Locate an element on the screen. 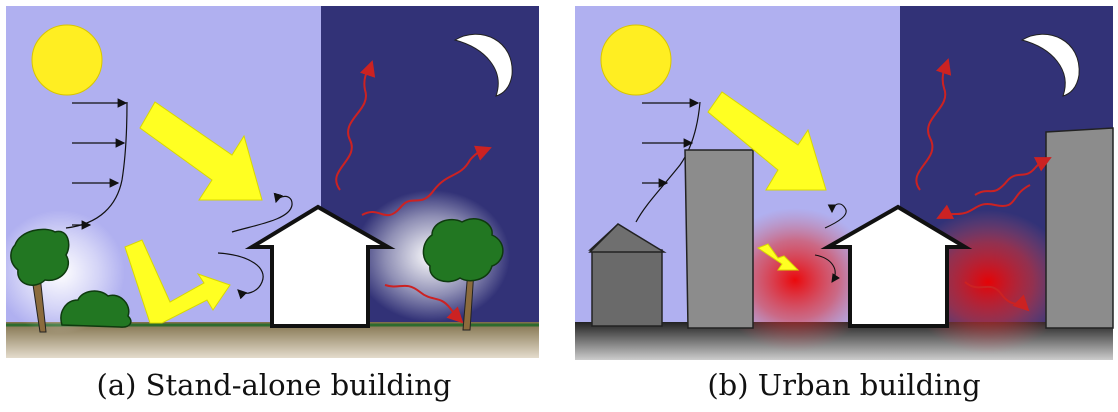 The width and height of the screenshot is (1118, 412). caption-stand-alone: (a) Stand-alone building is located at coordinates (274, 385).